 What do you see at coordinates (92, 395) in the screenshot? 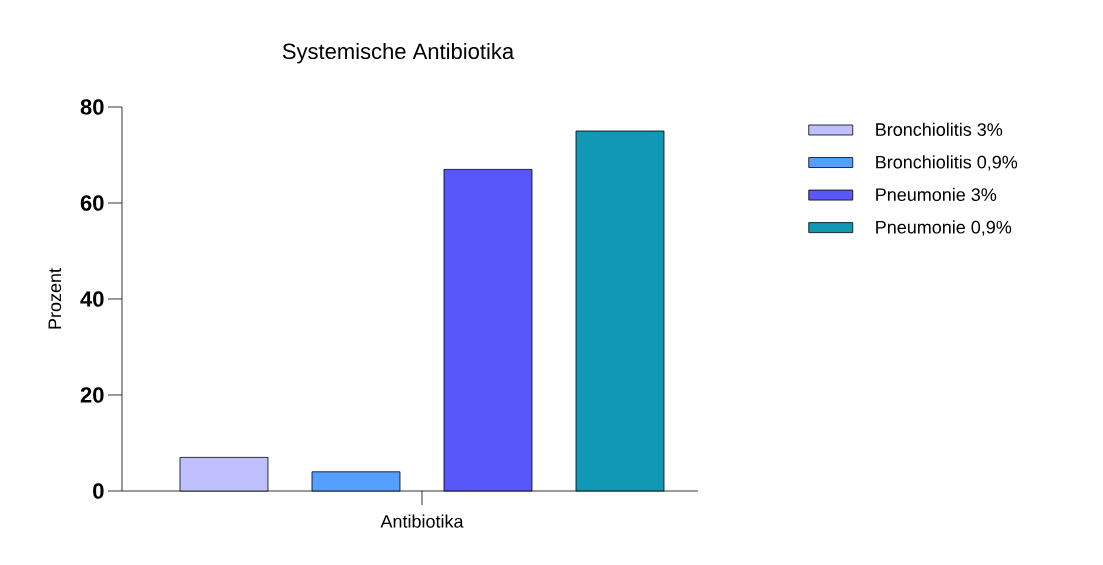
I see `y-tick-label: 20` at bounding box center [92, 395].